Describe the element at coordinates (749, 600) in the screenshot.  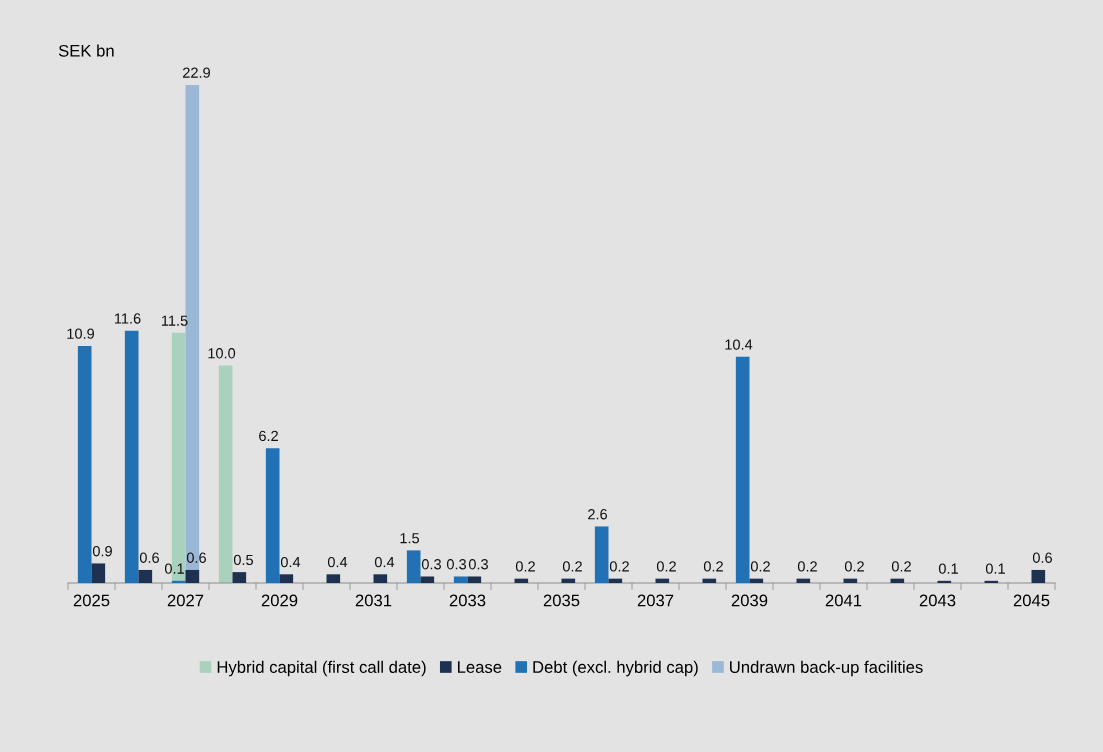
I see `x-tick-label: 2039` at that location.